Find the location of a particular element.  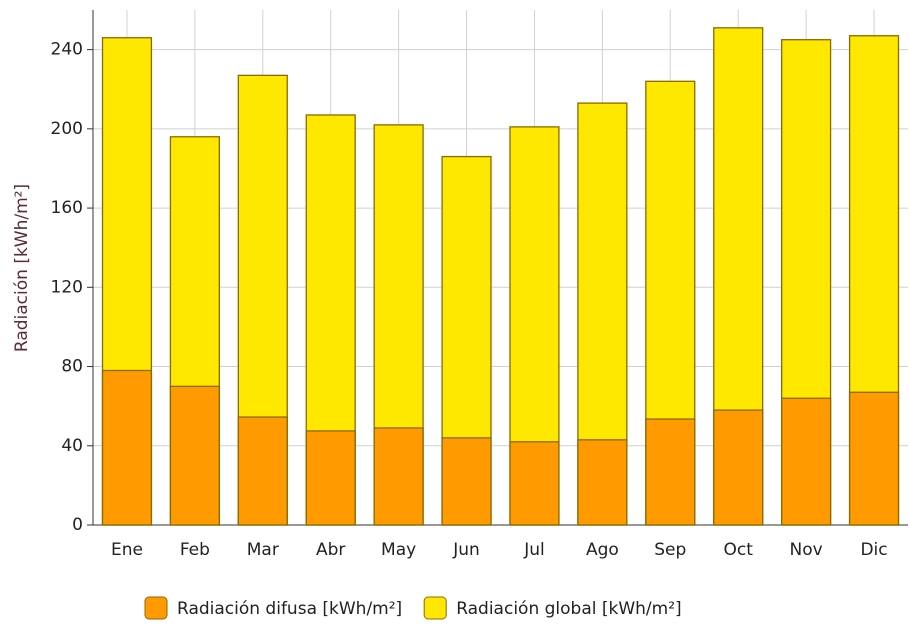

legend-label: Radiación global [kWh/m²] is located at coordinates (568, 609).